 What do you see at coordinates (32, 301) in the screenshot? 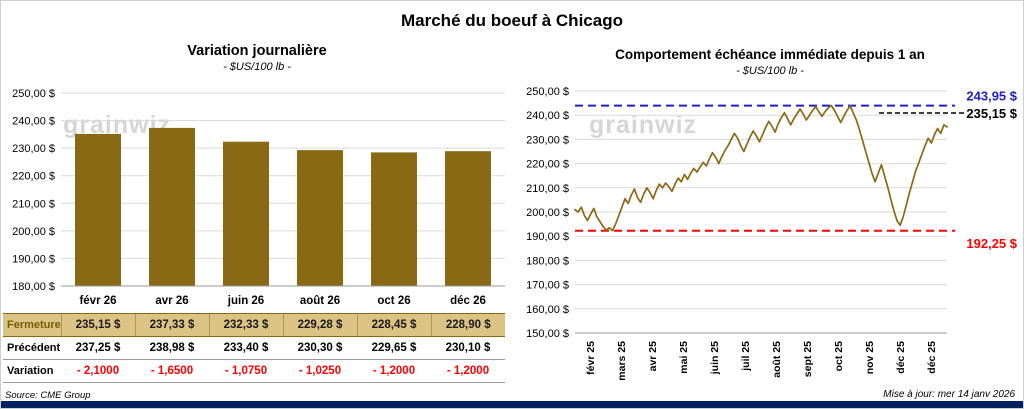
I see `xaxis-spacer` at bounding box center [32, 301].